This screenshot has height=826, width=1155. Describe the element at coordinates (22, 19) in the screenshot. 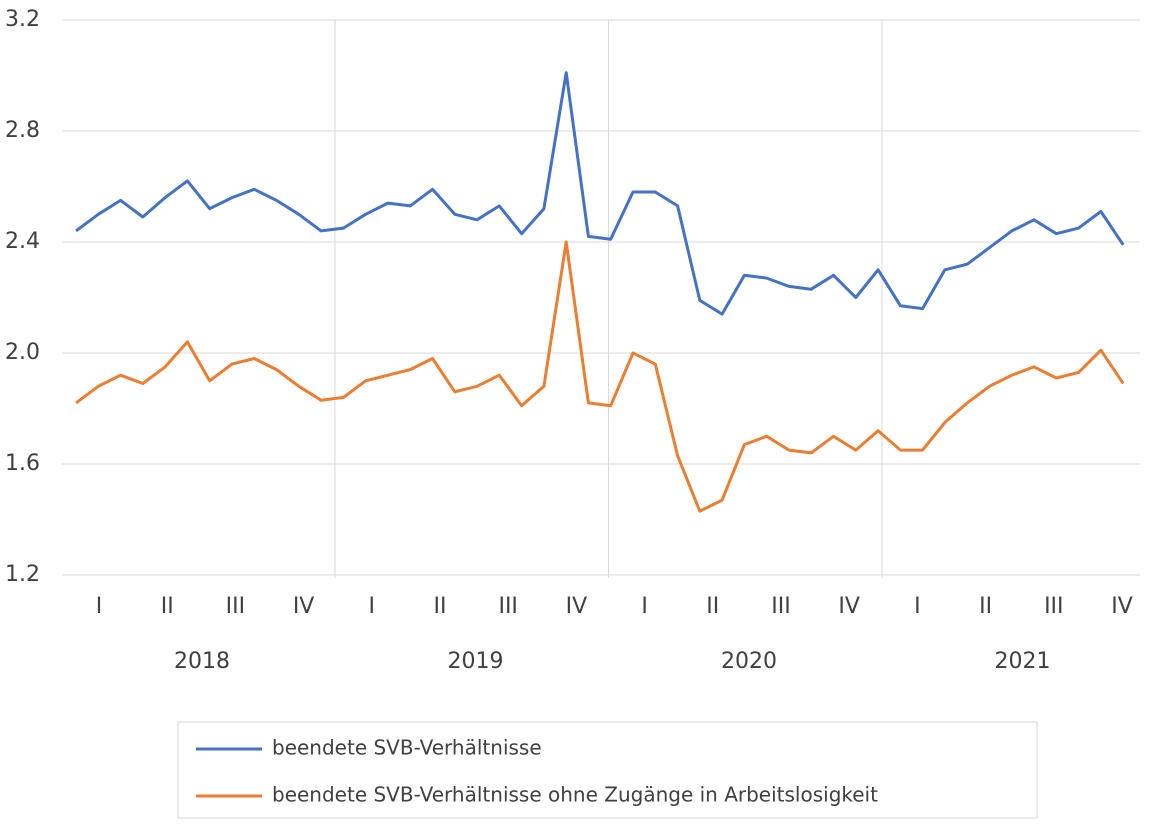

I see `y-tick-label: 3.2` at that location.